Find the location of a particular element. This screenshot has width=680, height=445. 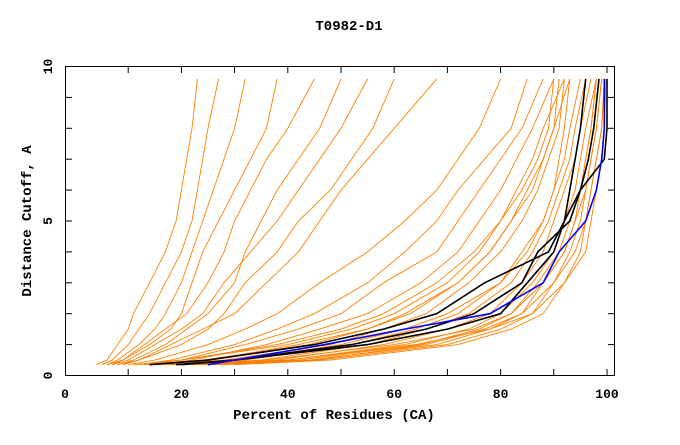

x-tick-label: 100 is located at coordinates (607, 394).